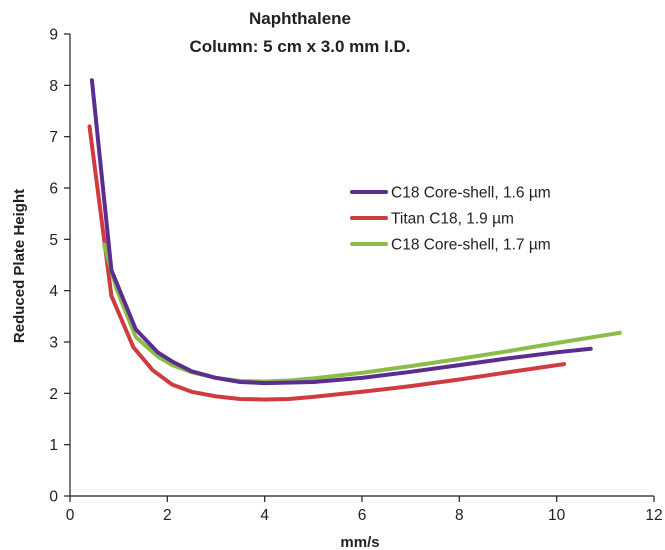 The image size is (665, 550). Describe the element at coordinates (53, 86) in the screenshot. I see `y-tick-label: 8` at that location.